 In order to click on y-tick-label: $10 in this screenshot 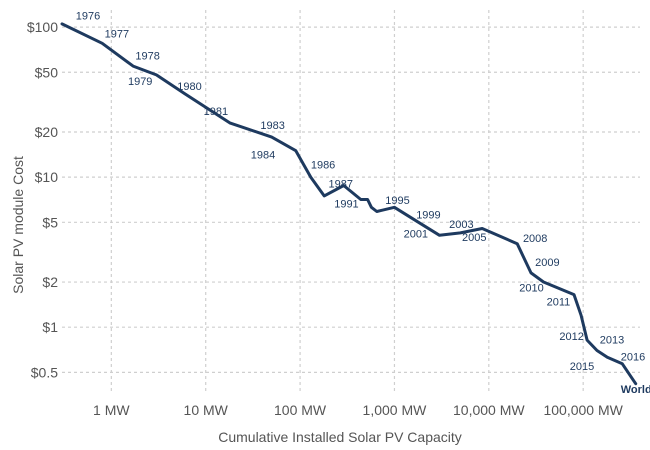, I will do `click(47, 177)`.